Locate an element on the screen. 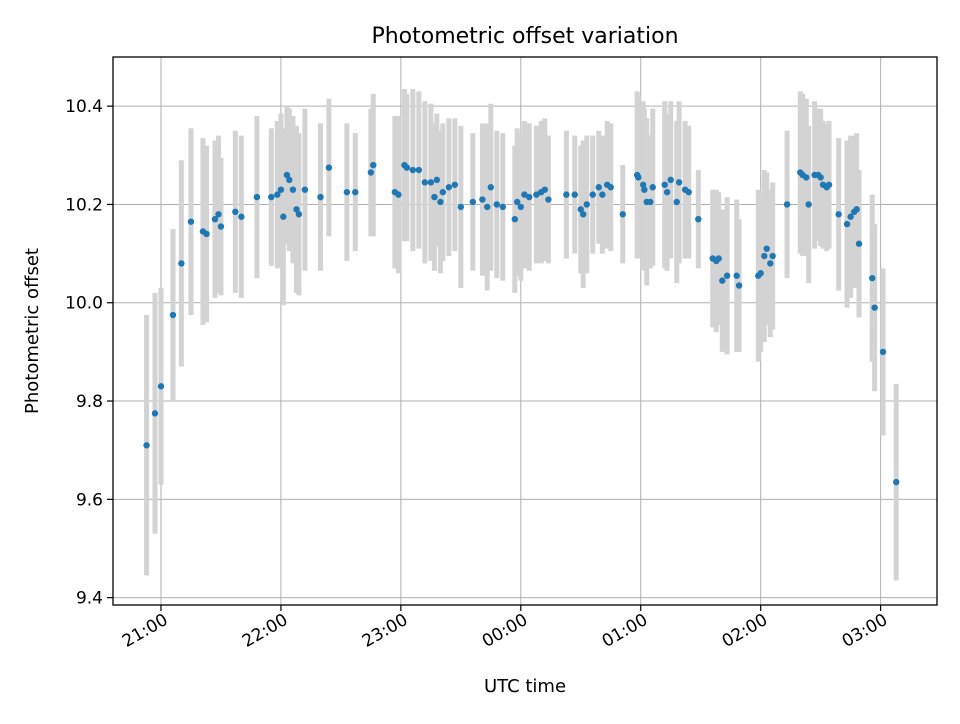 This screenshot has width=960, height=724. x-tick-label: 00:00 is located at coordinates (505, 631).